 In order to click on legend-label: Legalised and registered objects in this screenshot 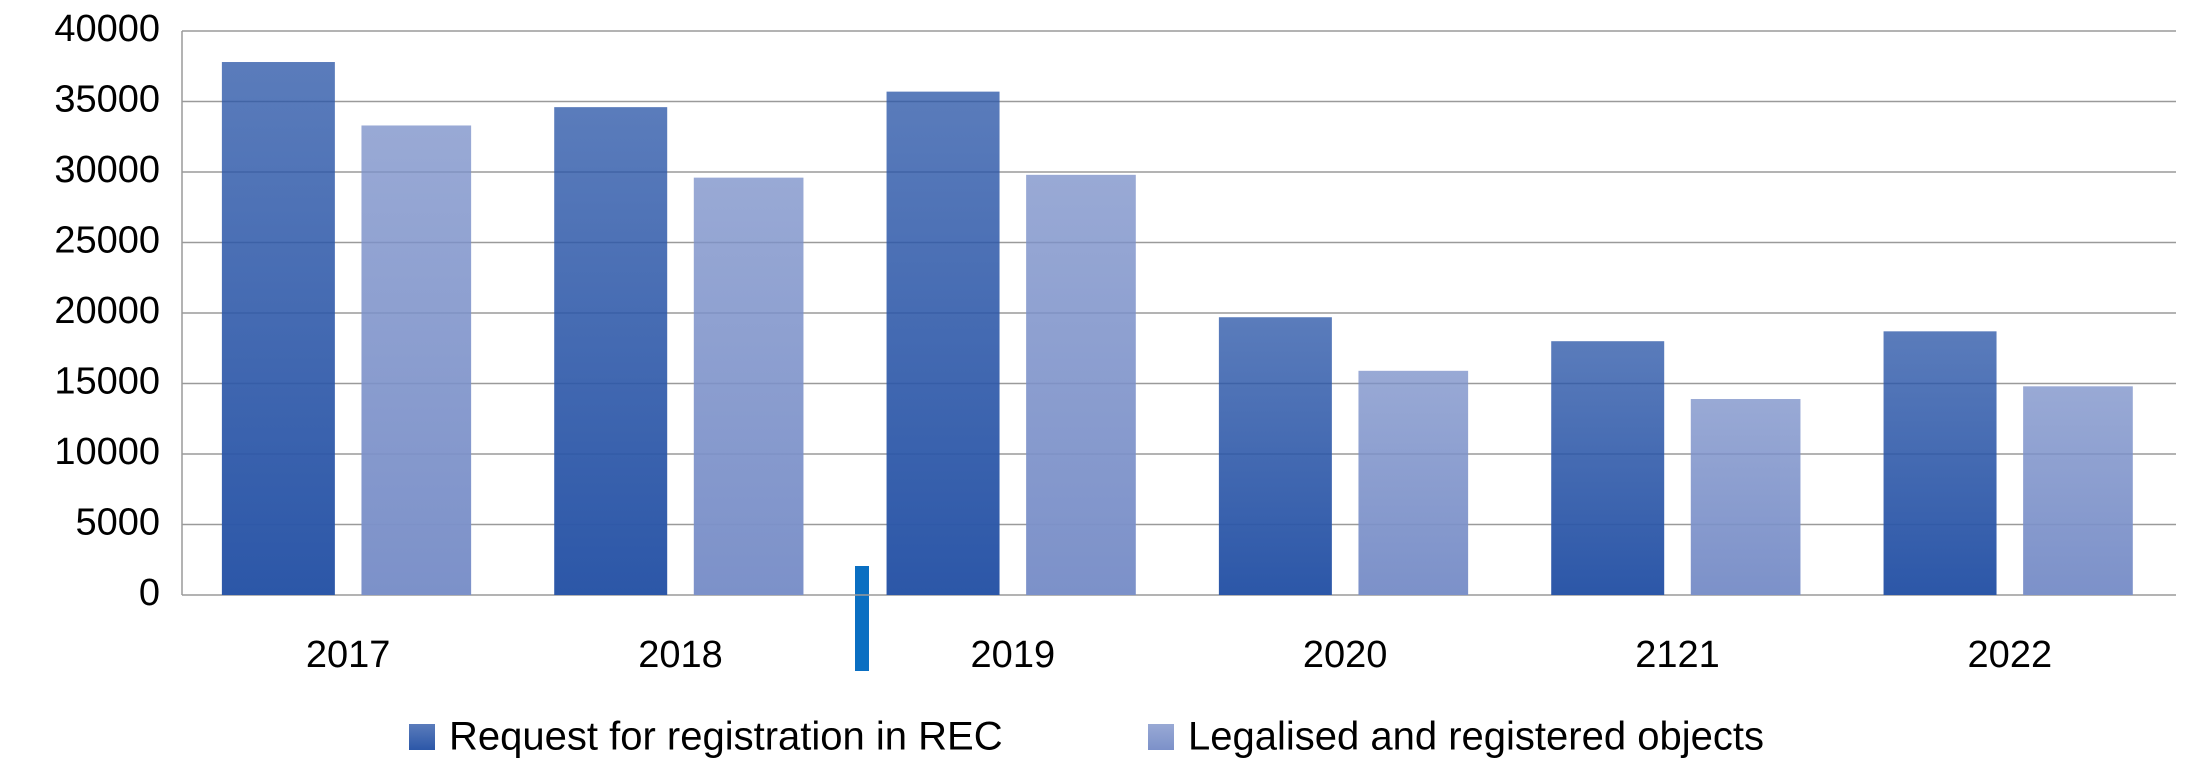, I will do `click(1476, 737)`.